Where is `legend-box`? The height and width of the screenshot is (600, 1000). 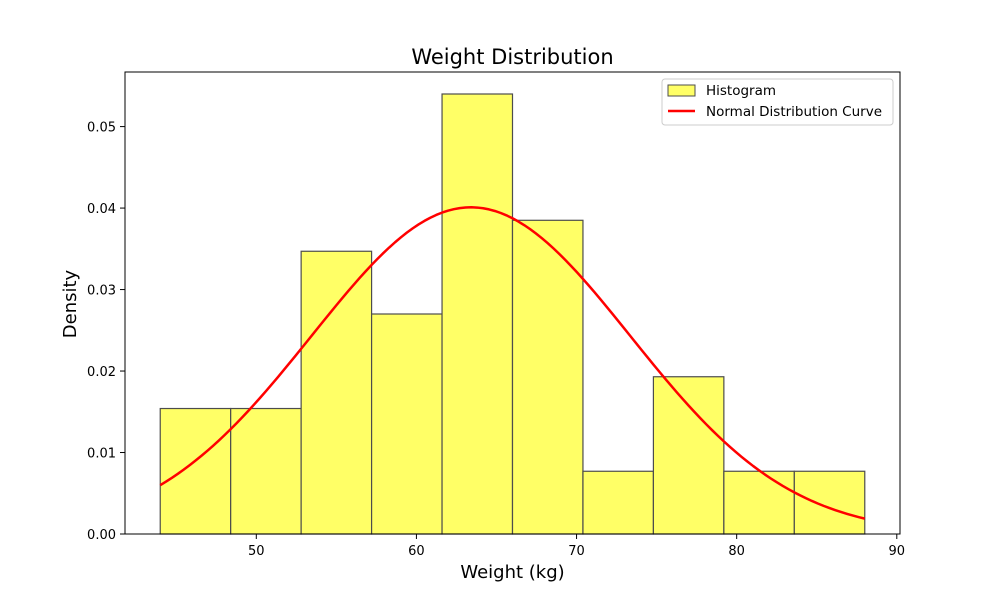
legend-box is located at coordinates (777, 102).